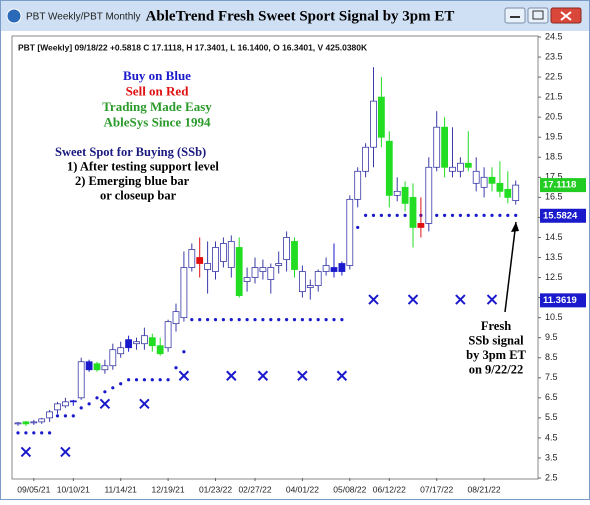 This screenshot has height=505, width=590. I want to click on y-tick-label: 22.5, so click(554, 76).